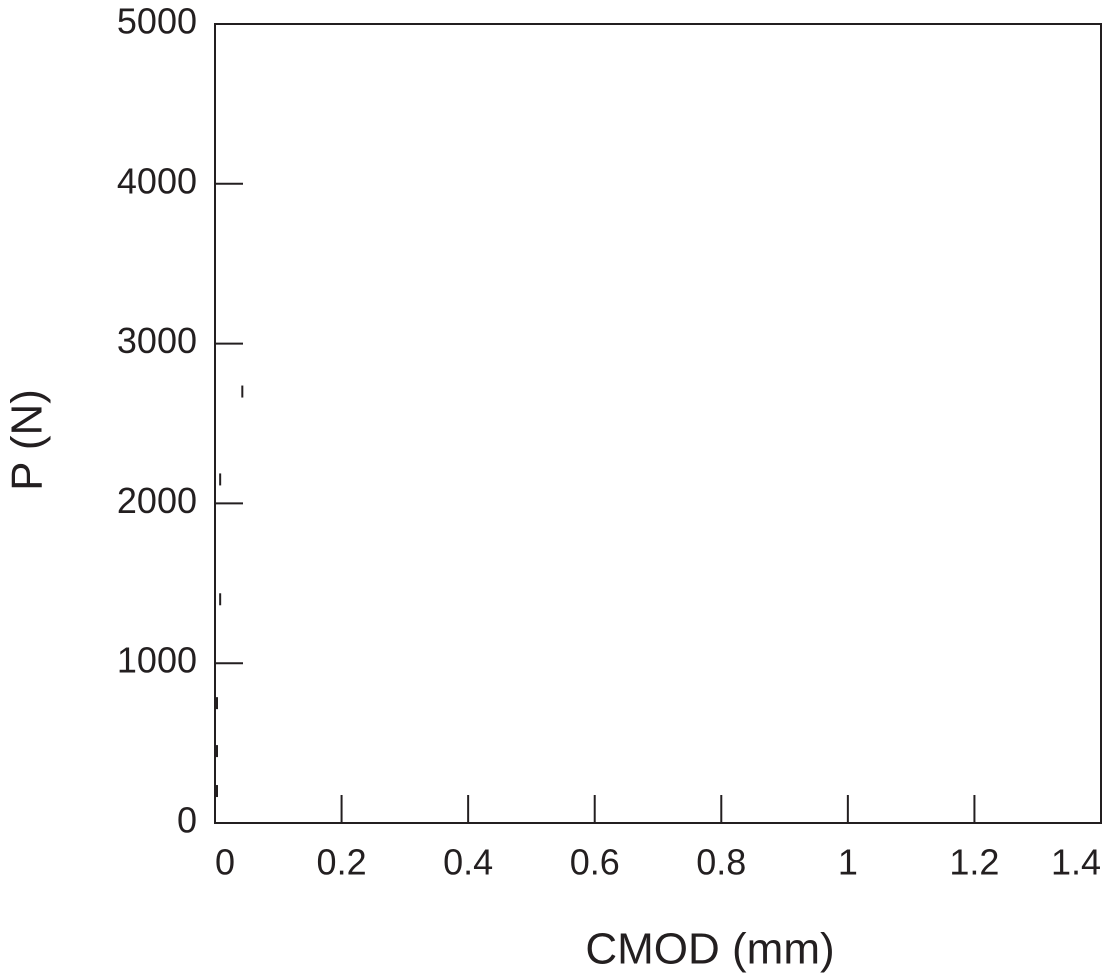  I want to click on x-tick-label: 0, so click(225, 862).